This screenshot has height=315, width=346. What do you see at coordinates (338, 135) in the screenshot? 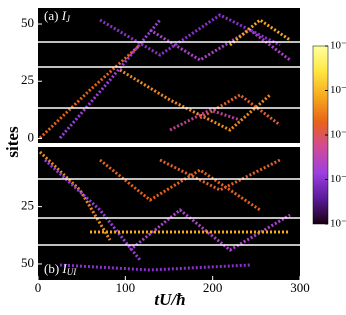
I see `colorbar-tick-label: 10⁻³` at bounding box center [338, 135].